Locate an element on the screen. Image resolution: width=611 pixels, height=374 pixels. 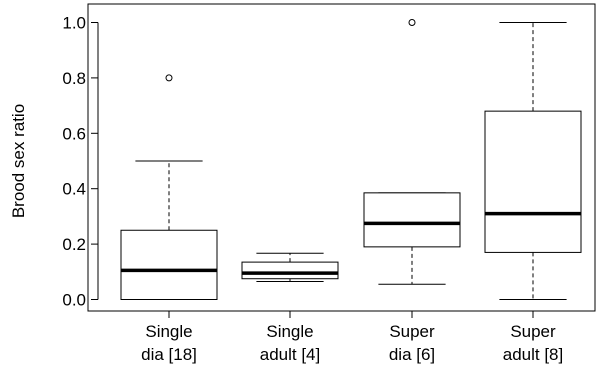
x-category-label-line2: adult [4] is located at coordinates (290, 354).